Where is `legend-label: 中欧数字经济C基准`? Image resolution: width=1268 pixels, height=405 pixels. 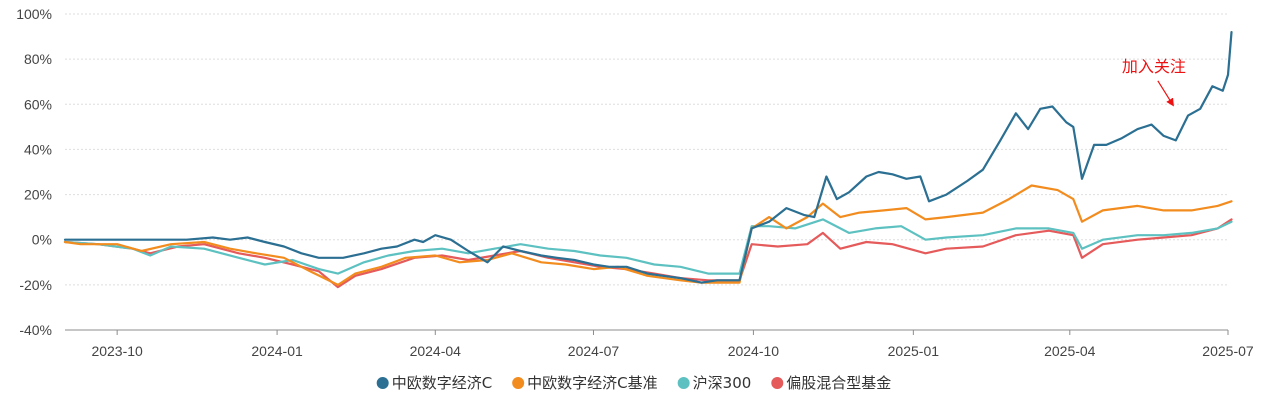 legend-label: 中欧数字经济C基准 is located at coordinates (592, 383).